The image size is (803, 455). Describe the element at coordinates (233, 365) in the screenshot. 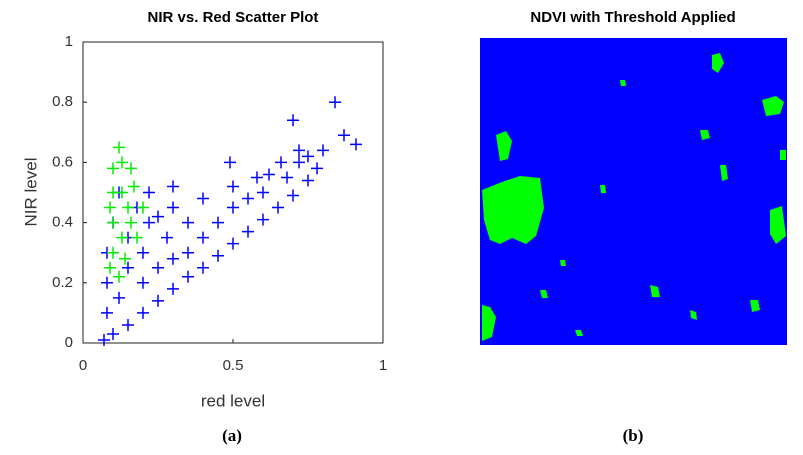

I see `x-tick-label: 0.5` at that location.